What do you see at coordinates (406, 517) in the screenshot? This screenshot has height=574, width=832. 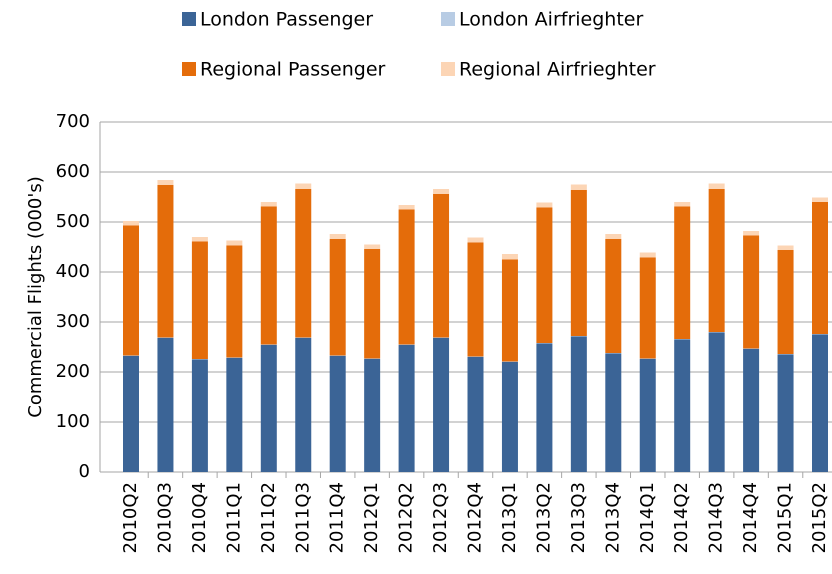 I see `x-tick-label: 2012Q2` at bounding box center [406, 517].